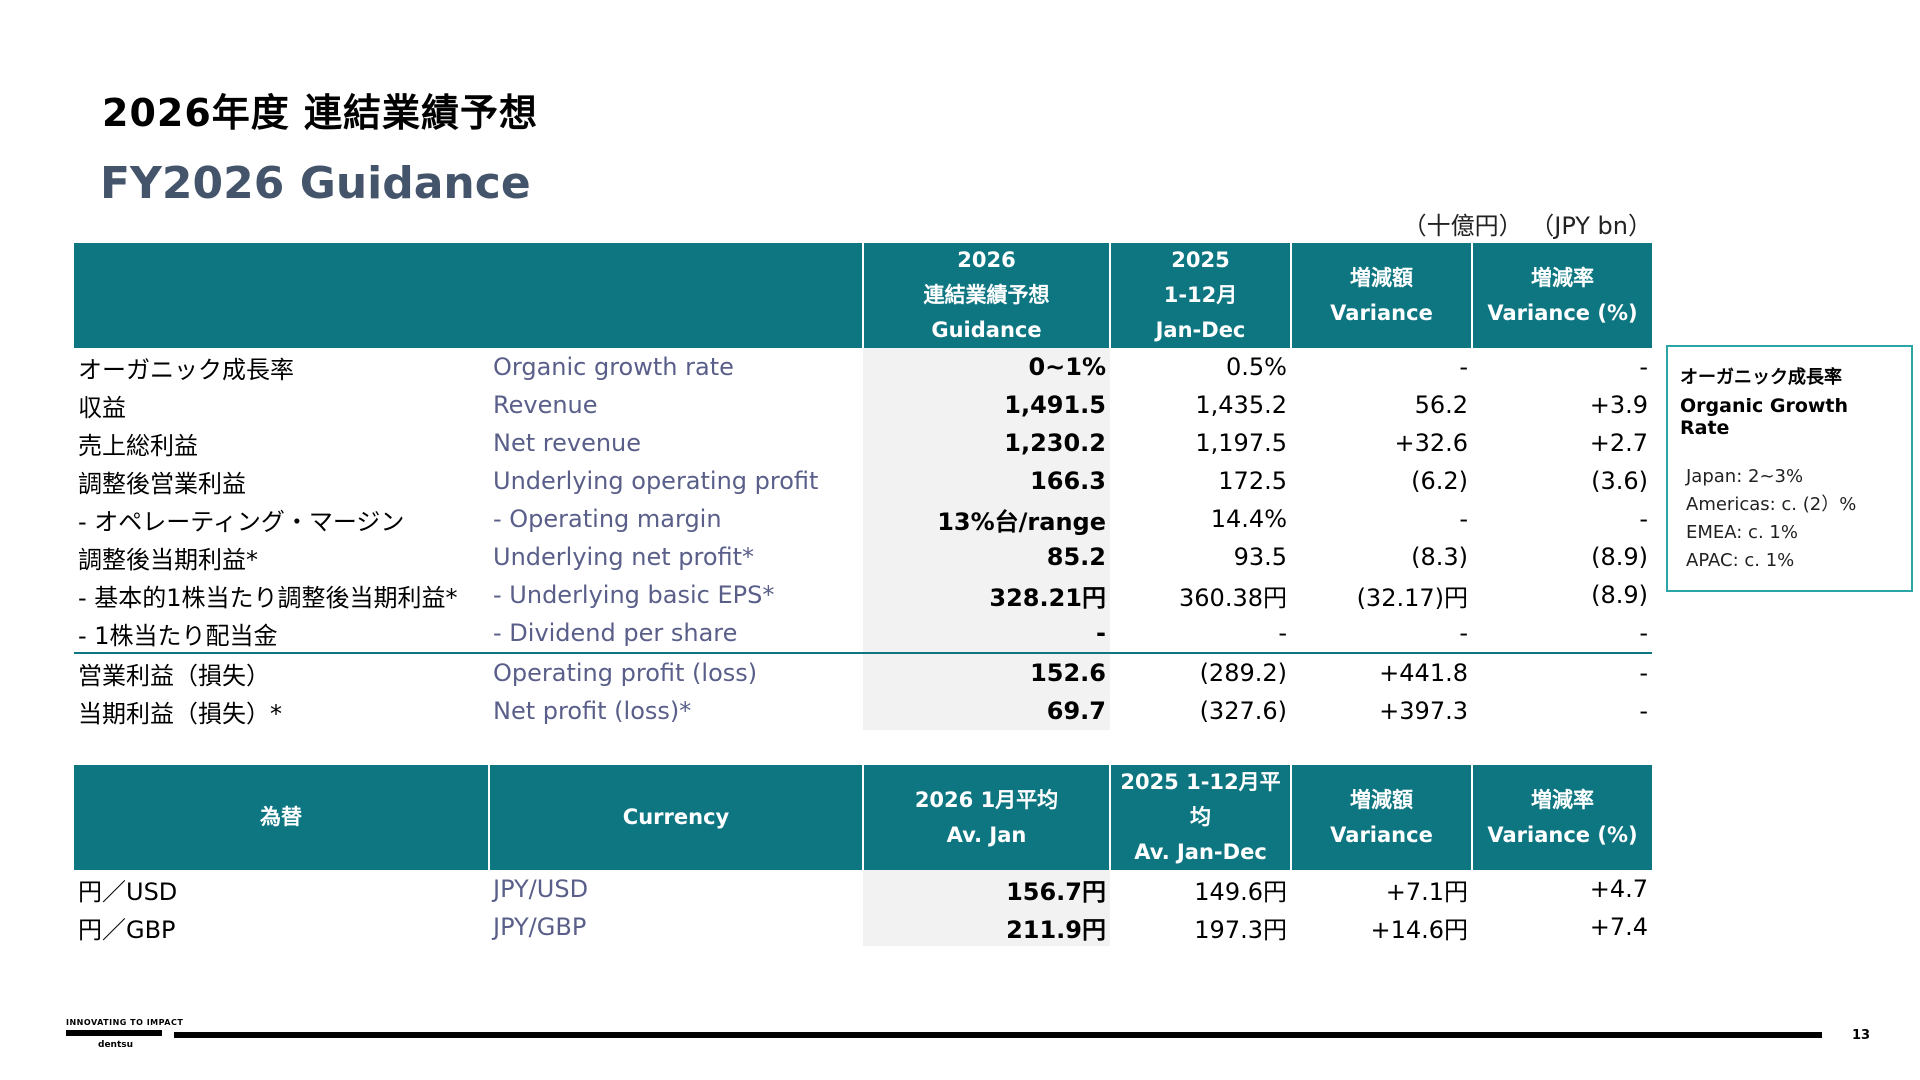 The width and height of the screenshot is (1920, 1080). Describe the element at coordinates (1742, 532) in the screenshot. I see `region-growth-emea: EMEA: c. 1%` at that location.